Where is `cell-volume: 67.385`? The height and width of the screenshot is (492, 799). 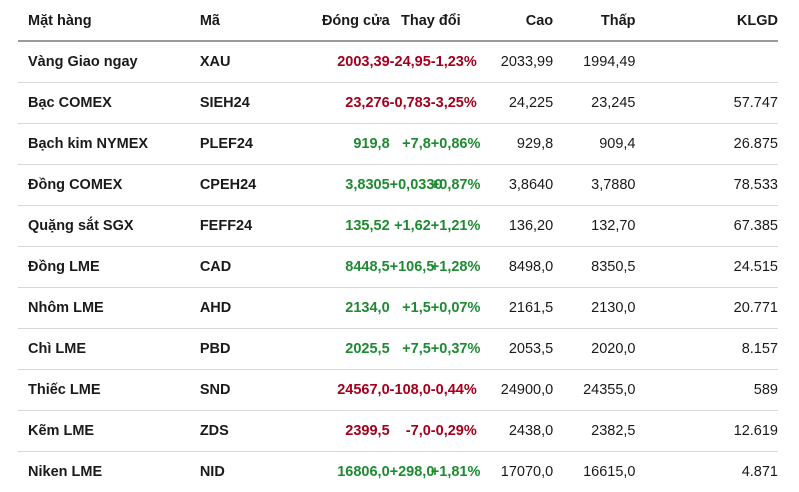
cell-volume: 67.385 is located at coordinates (707, 226).